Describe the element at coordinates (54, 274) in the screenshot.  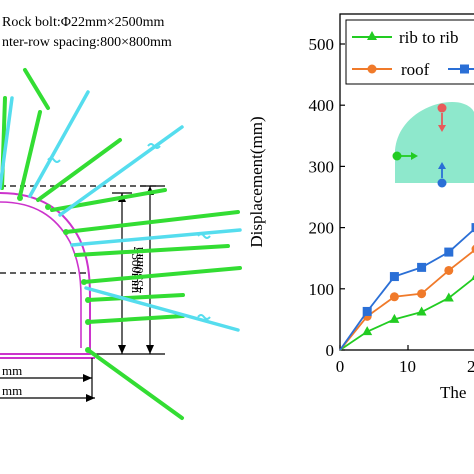
I see `bolt-plates` at that location.